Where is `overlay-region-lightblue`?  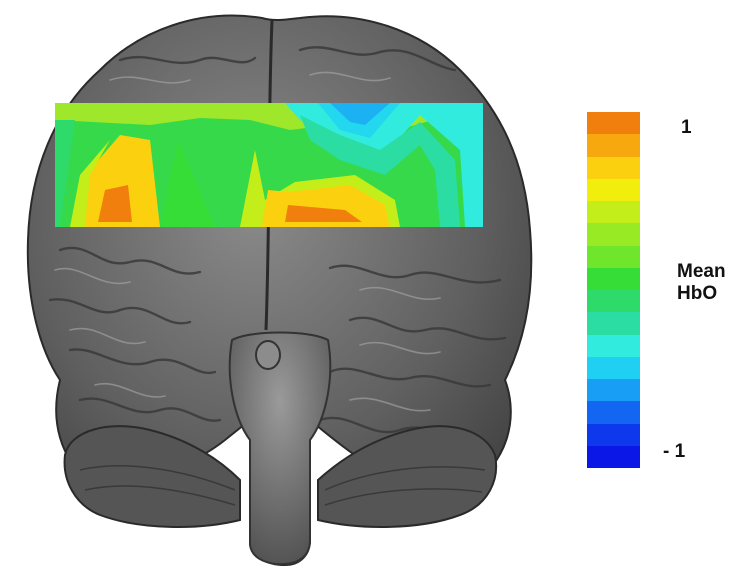 overlay-region-lightblue is located at coordinates (359, 120).